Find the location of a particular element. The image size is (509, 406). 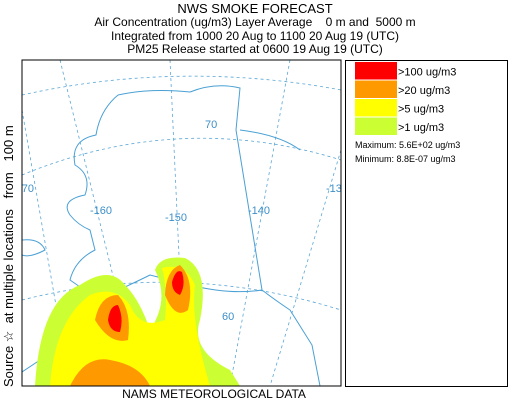

legend-label: >5 ug/m3 is located at coordinates (421, 109).